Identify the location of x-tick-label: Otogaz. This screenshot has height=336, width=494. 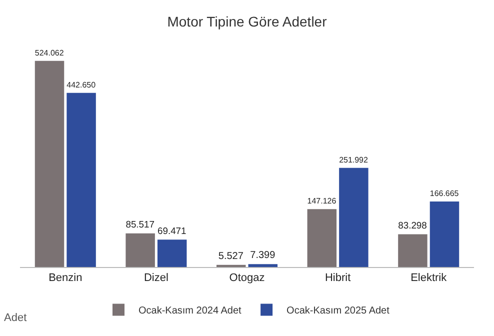
(247, 278).